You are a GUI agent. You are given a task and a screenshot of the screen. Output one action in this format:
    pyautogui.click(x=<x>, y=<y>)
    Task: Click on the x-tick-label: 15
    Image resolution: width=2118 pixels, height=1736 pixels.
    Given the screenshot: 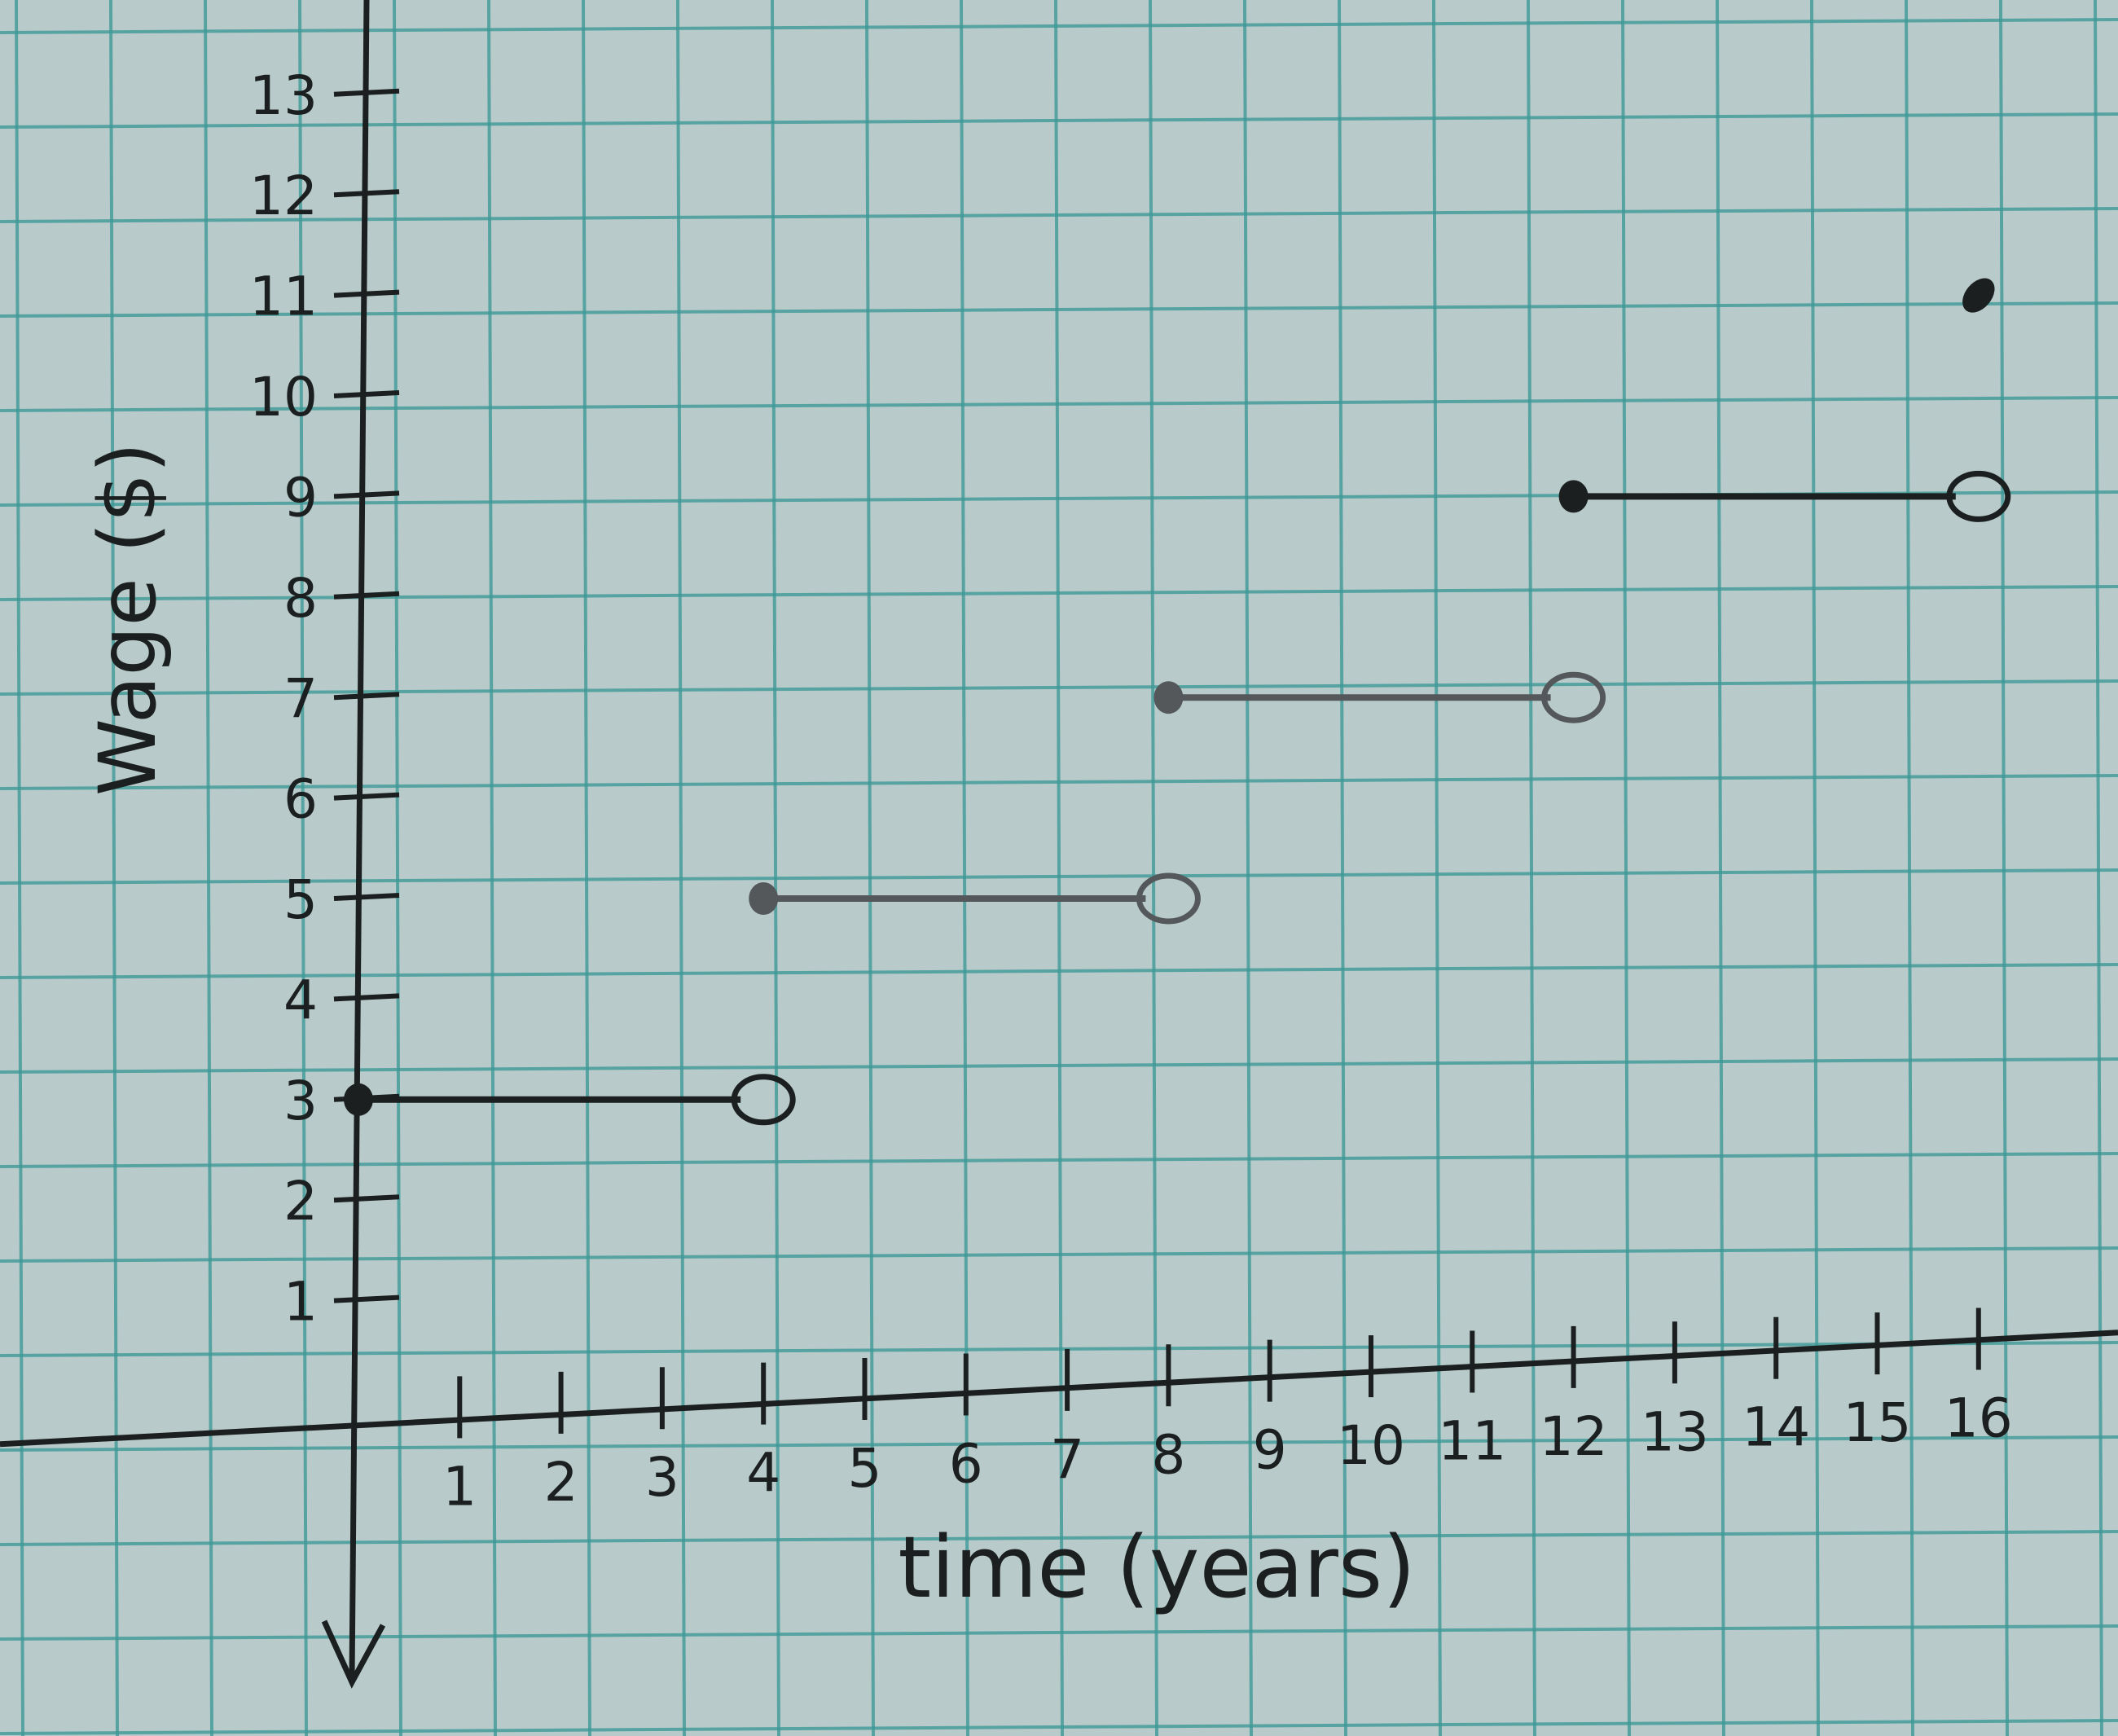 What is the action you would take?
    pyautogui.click(x=1877, y=1422)
    